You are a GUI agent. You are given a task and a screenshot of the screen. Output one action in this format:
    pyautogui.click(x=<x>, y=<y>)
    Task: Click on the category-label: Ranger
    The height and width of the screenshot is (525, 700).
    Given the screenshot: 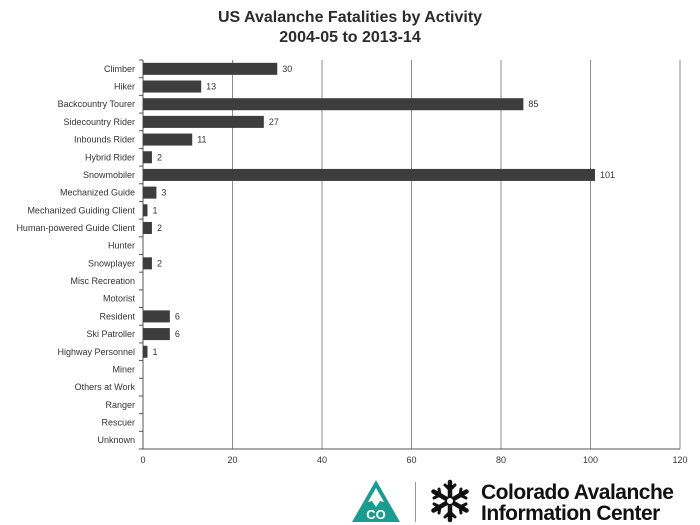 What is the action you would take?
    pyautogui.click(x=120, y=405)
    